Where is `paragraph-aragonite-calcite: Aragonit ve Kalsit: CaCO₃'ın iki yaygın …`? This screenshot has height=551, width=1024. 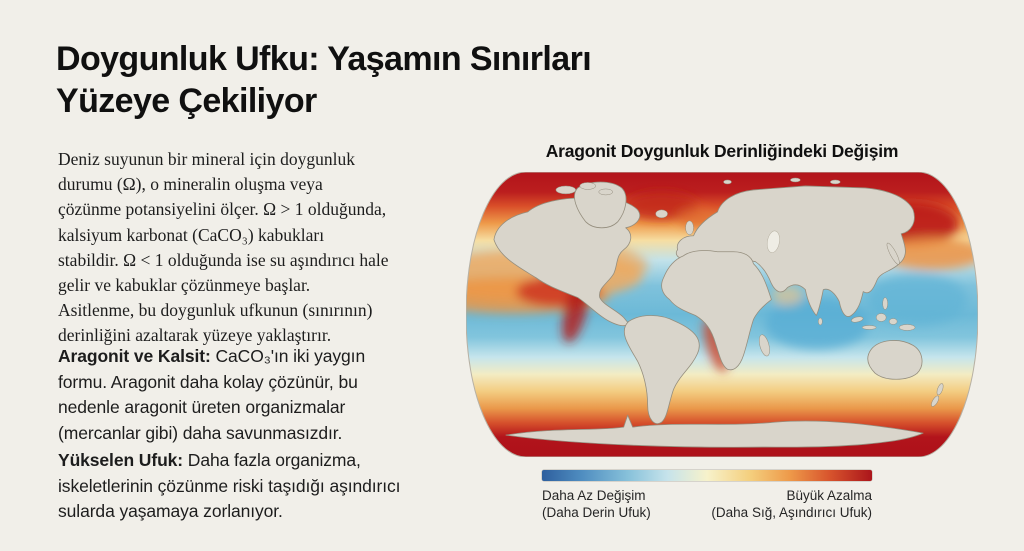
paragraph-aragonite-calcite: Aragonit ve Kalsit: CaCO₃'ın iki yaygın … is located at coordinates (288, 395).